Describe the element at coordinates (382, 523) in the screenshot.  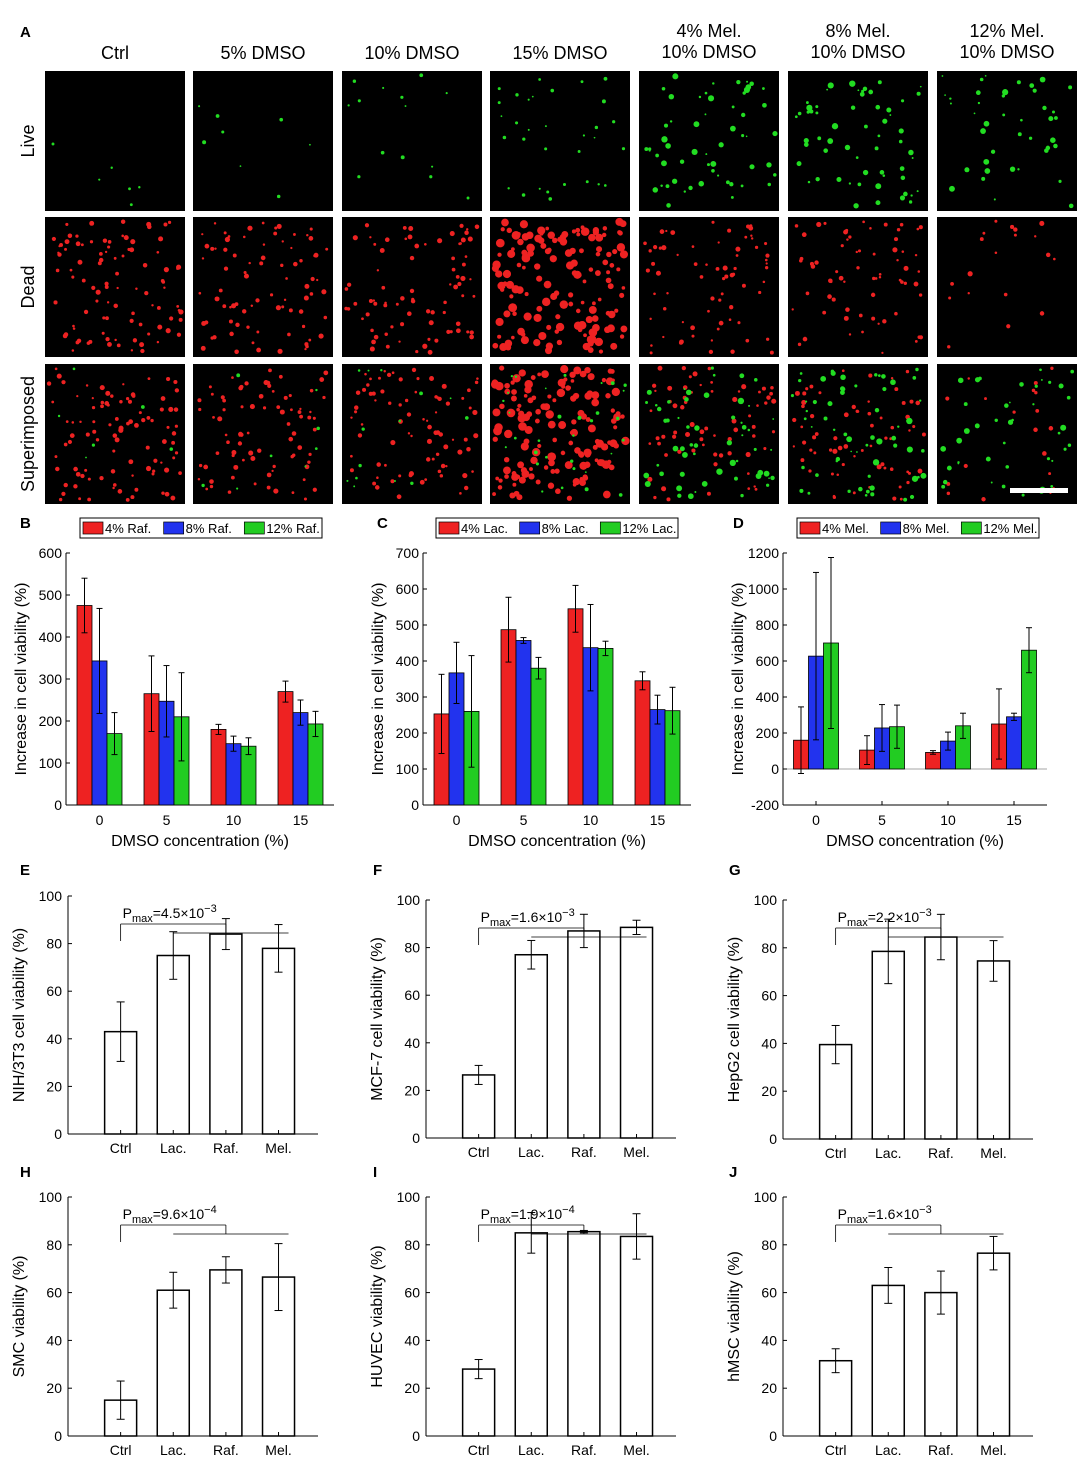
I see `panel-label: C` at that location.